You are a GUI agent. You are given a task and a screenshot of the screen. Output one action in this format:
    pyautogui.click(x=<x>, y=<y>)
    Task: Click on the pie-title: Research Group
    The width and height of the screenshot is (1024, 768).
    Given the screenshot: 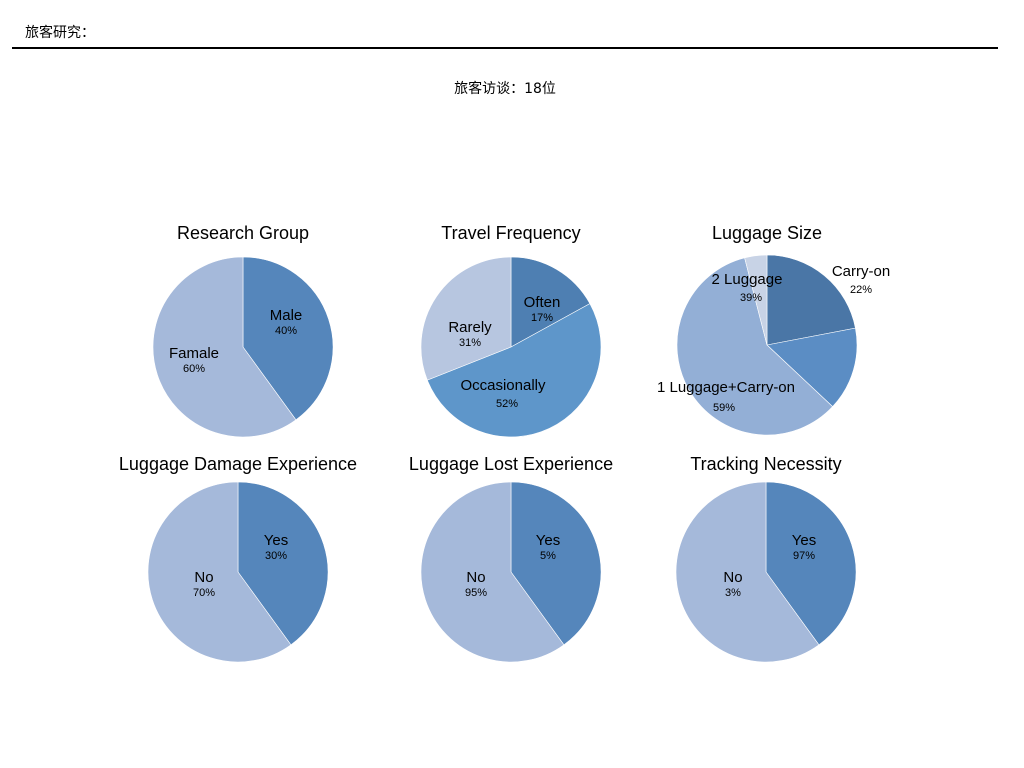 What is the action you would take?
    pyautogui.click(x=243, y=233)
    